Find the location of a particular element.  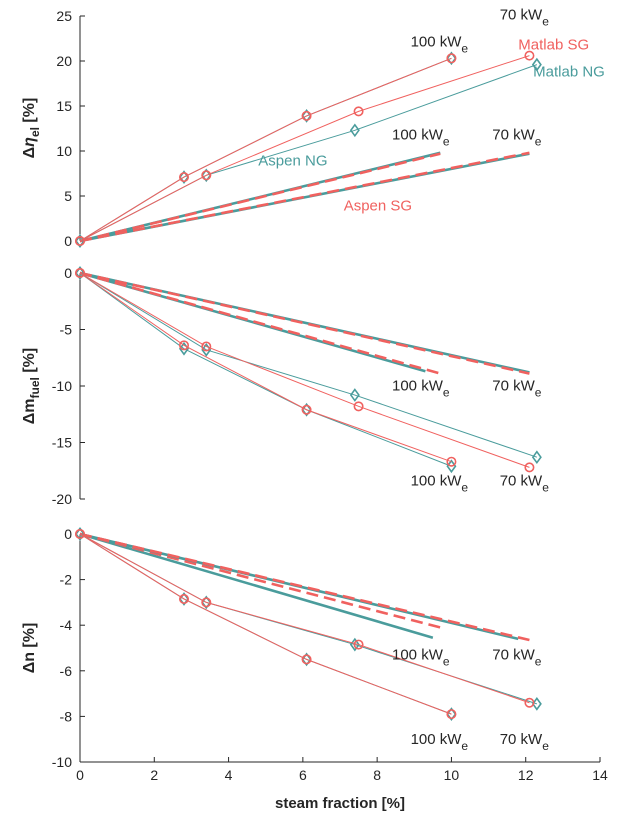

y-label-prefix: Δm is located at coordinates (29, 411).